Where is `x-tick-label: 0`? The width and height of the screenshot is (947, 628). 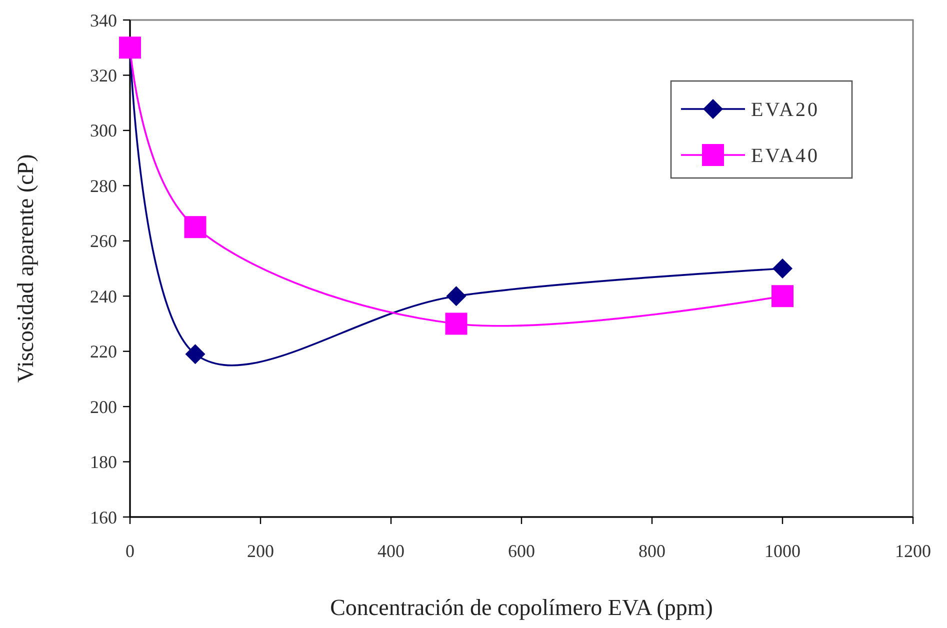
x-tick-label: 0 is located at coordinates (130, 551).